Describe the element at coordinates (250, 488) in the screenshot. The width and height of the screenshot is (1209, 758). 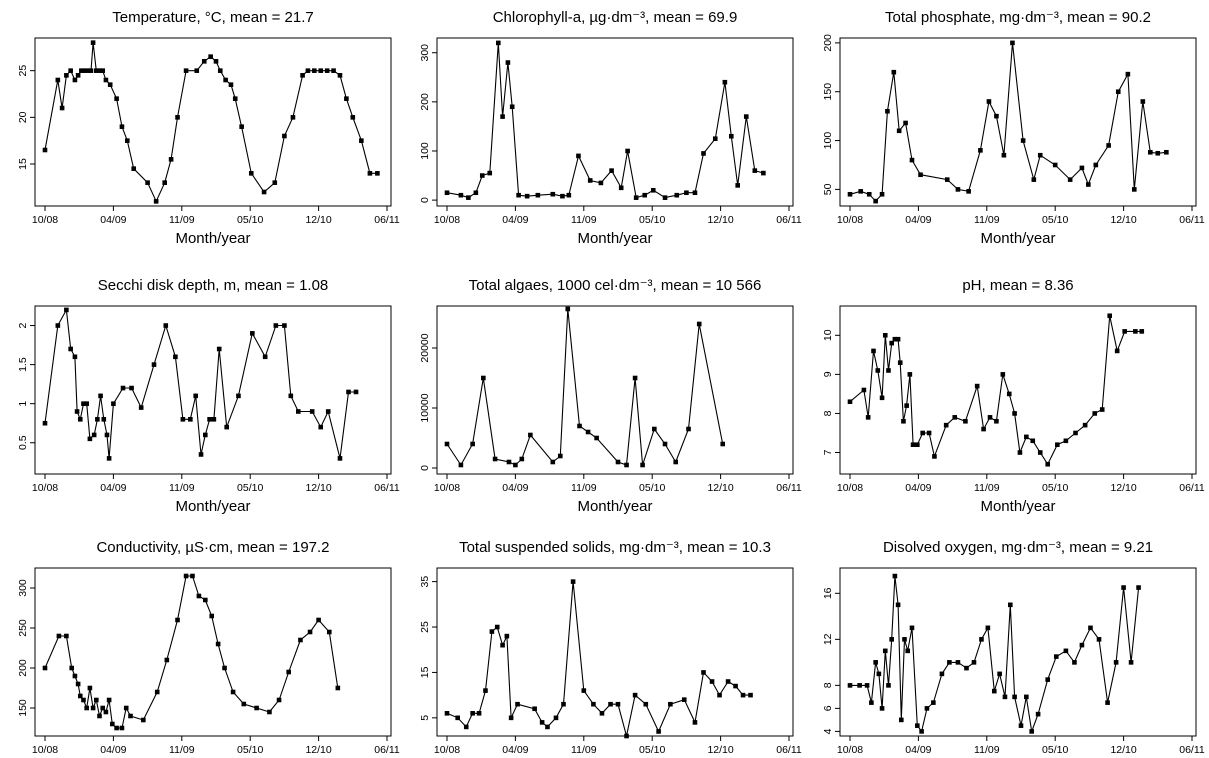
I see `x-tick-label: 05/10` at that location.